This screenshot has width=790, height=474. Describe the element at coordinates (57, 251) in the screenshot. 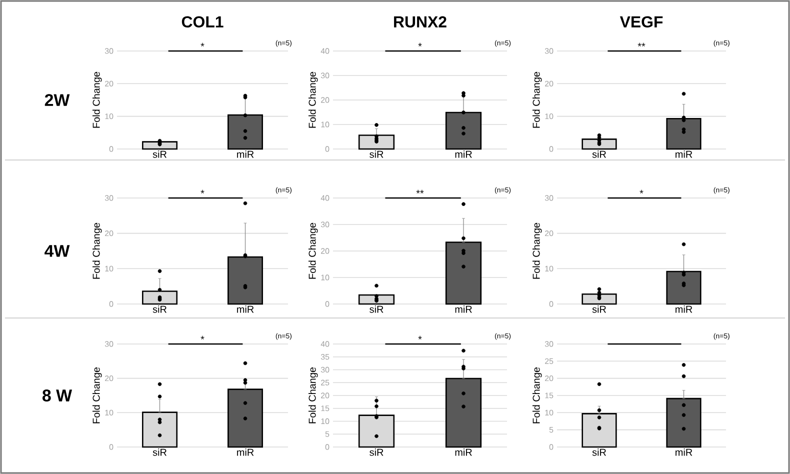

I see `text: 4W` at that location.